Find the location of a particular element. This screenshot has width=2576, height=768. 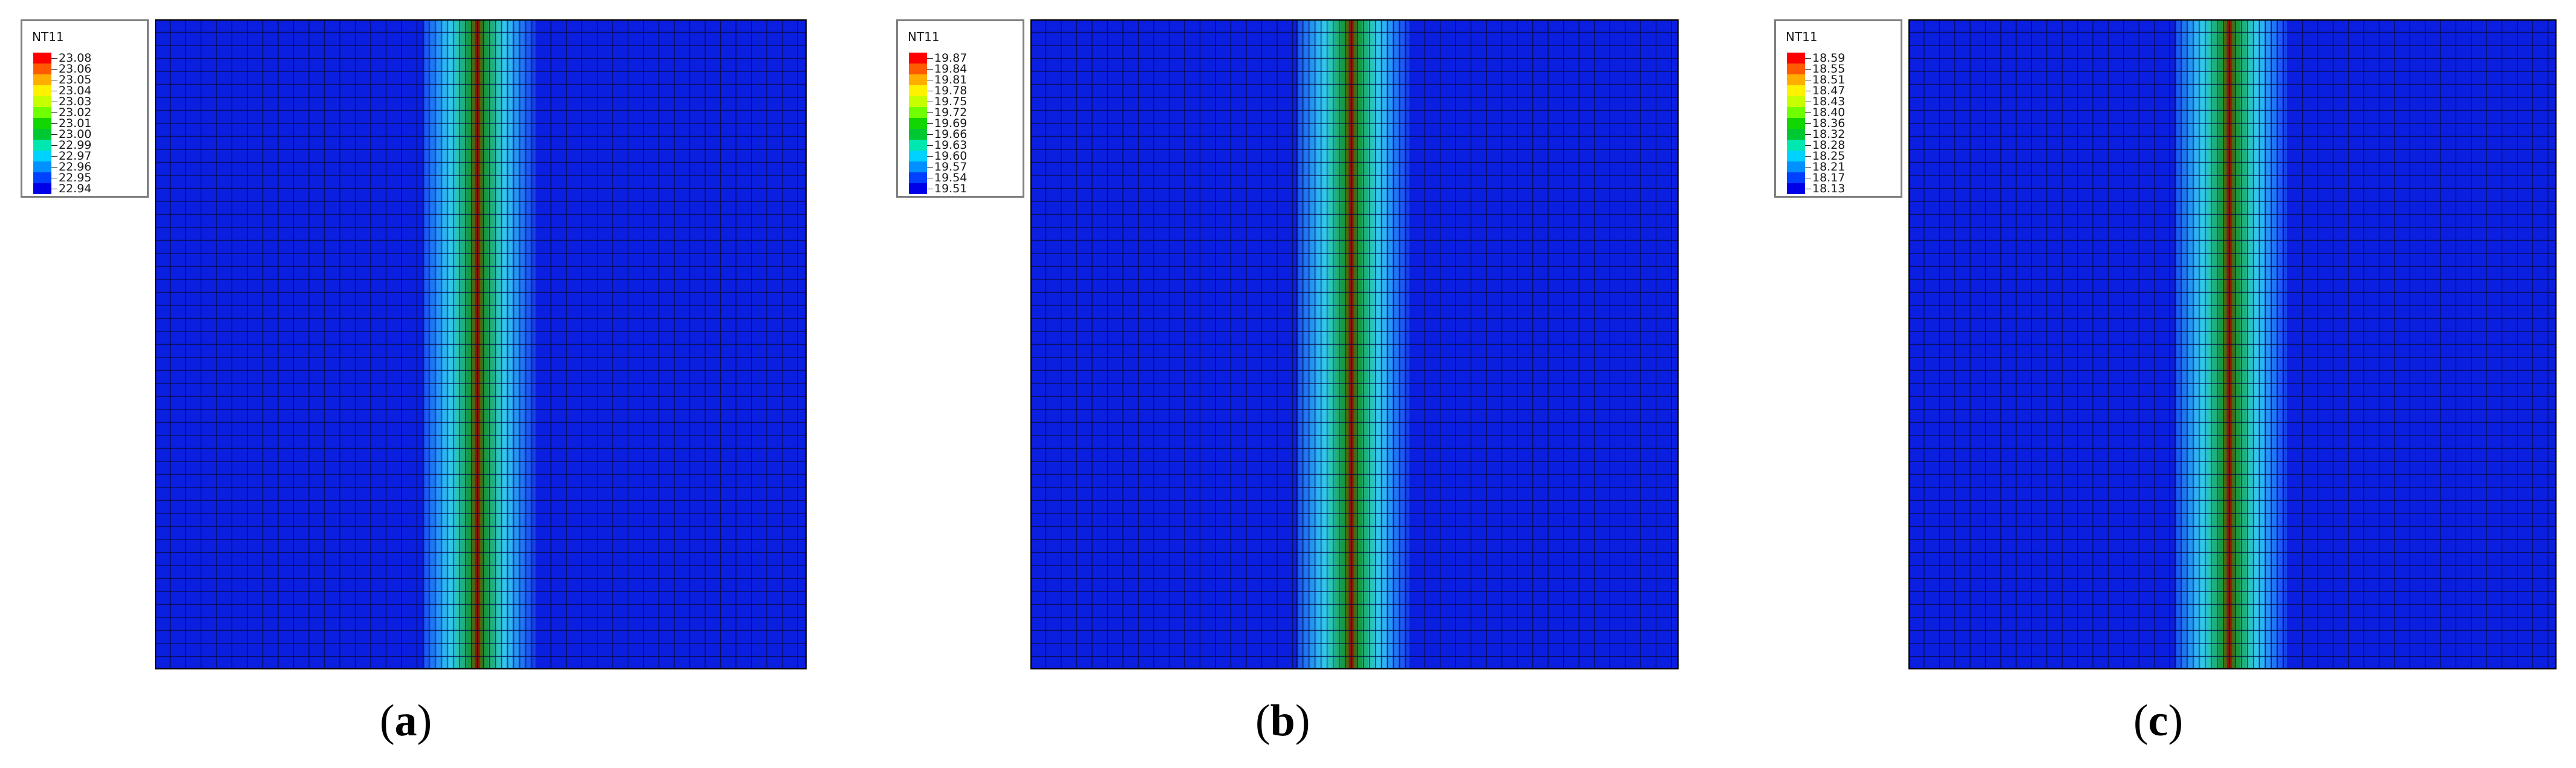

legend-entry: 18.25 is located at coordinates (1844, 156).